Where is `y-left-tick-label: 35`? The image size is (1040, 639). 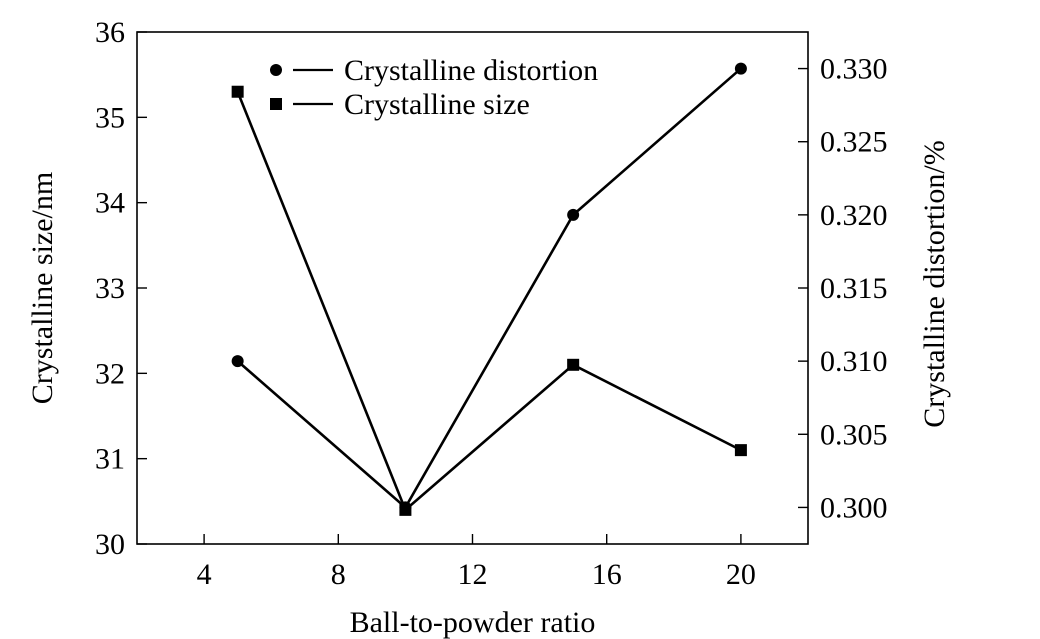 y-left-tick-label: 35 is located at coordinates (110, 117).